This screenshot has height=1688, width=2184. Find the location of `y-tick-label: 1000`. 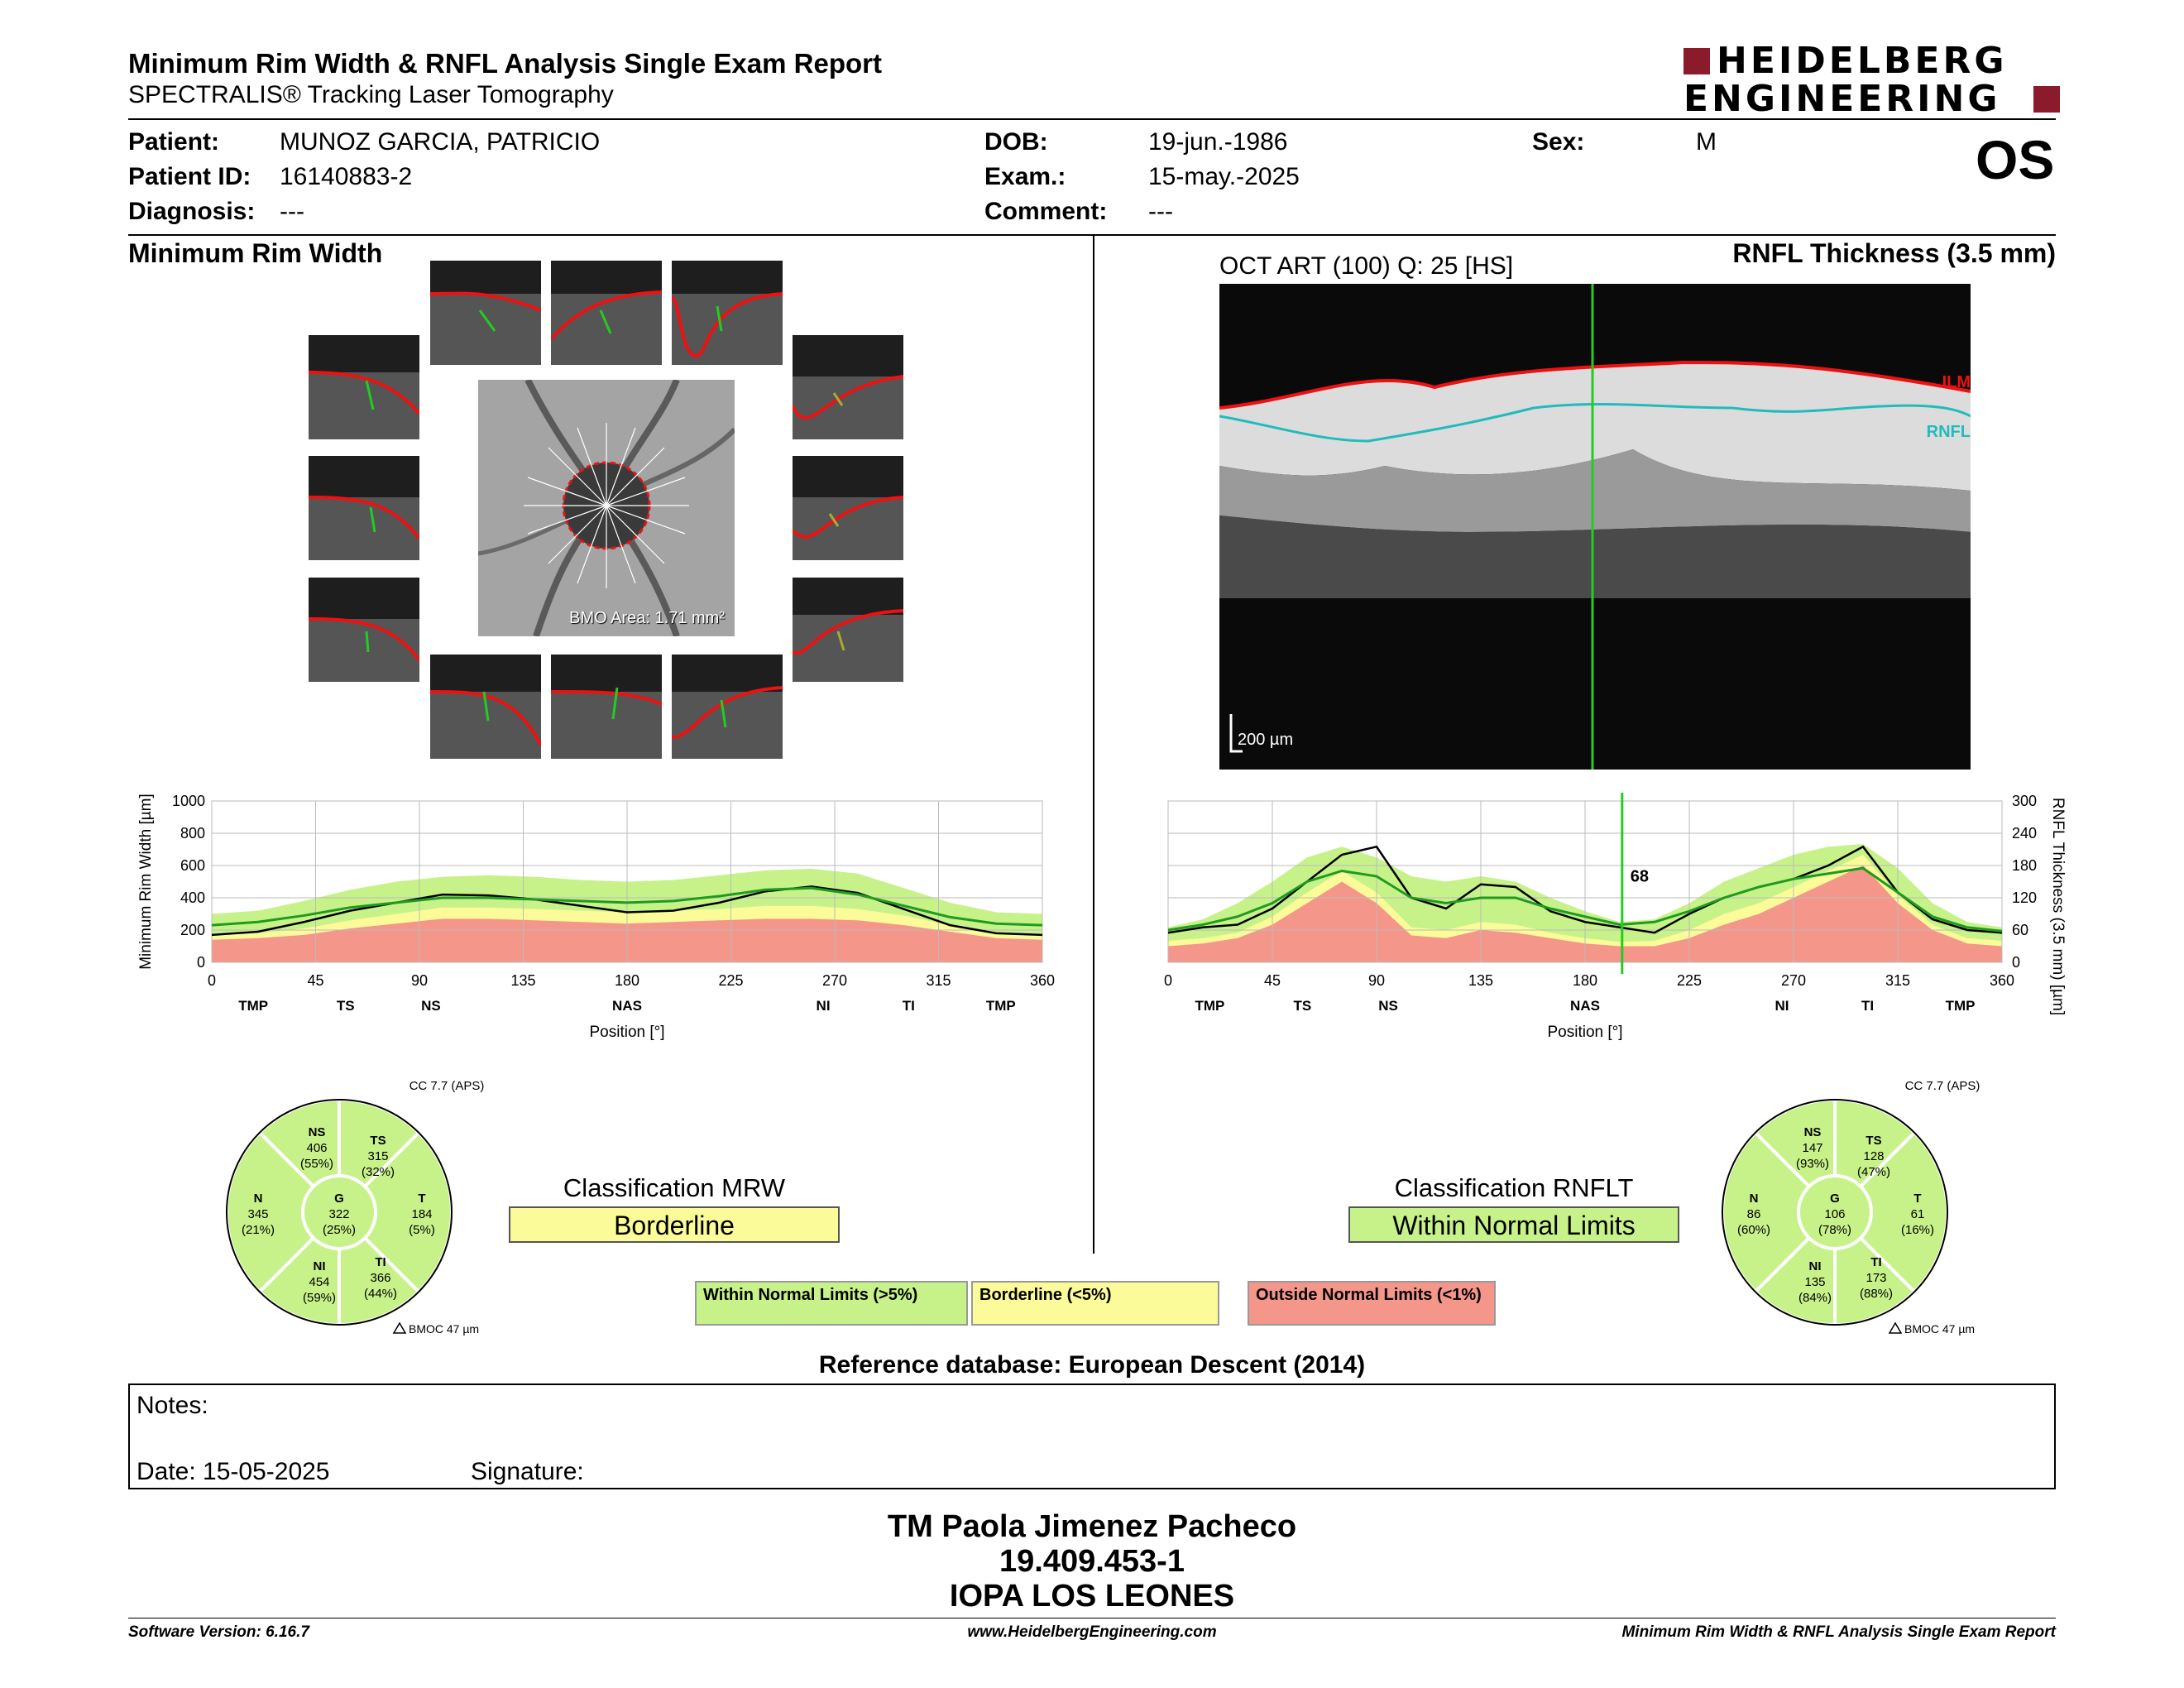

y-tick-label: 1000 is located at coordinates (188, 801).